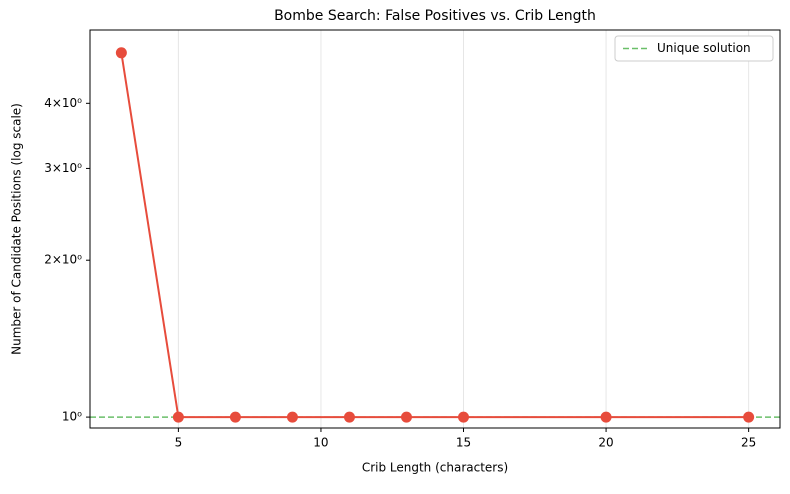 The image size is (790, 494). I want to click on x-tick-label: 20, so click(605, 443).